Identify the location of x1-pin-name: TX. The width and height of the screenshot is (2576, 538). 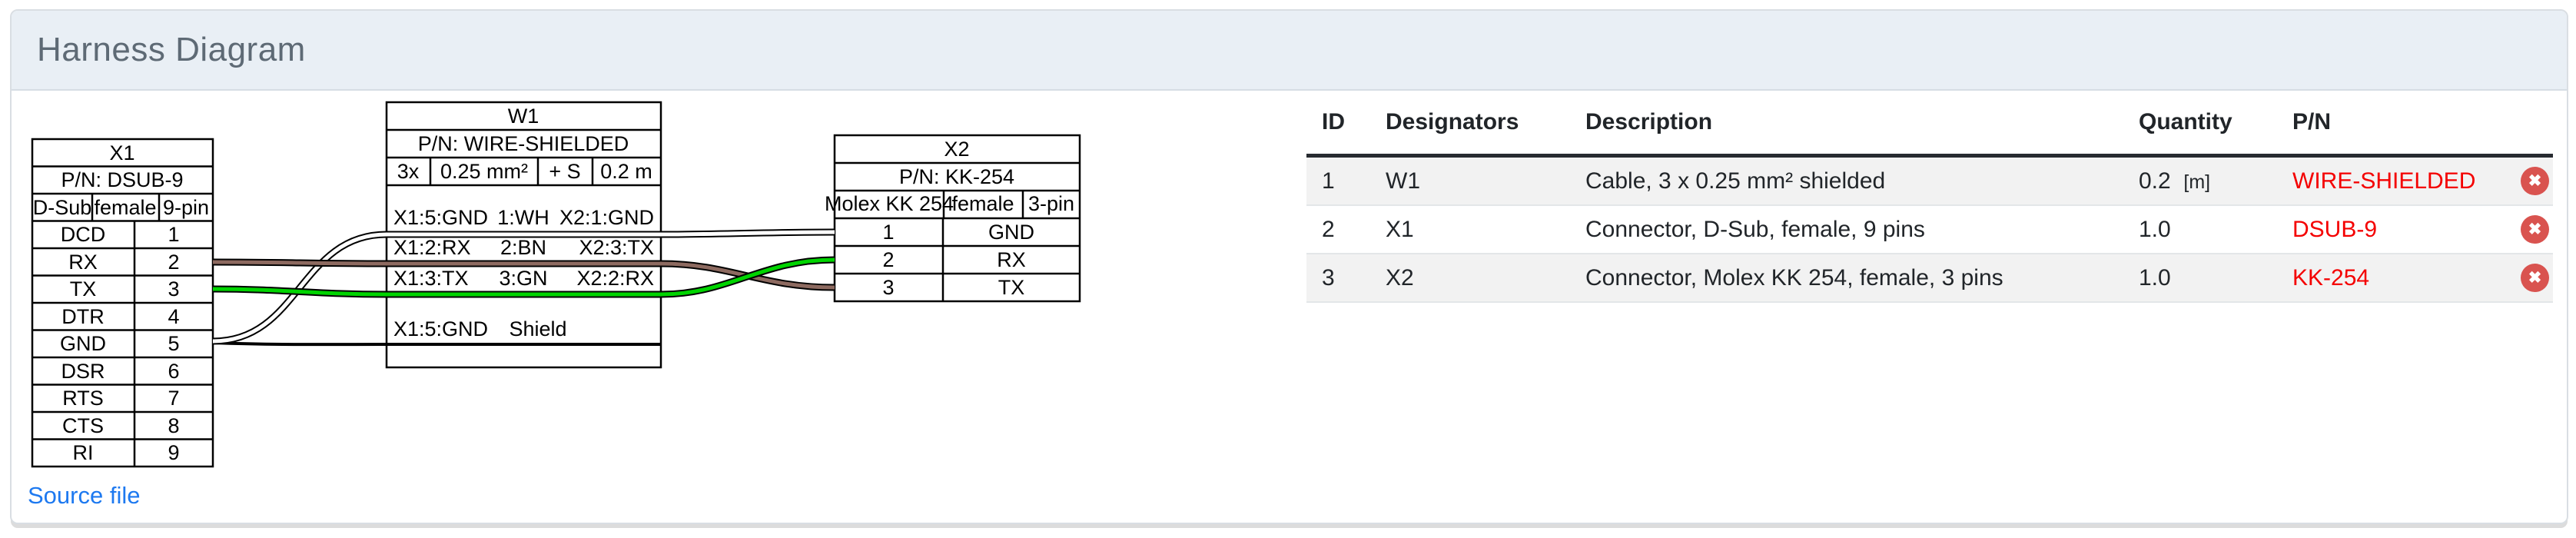
(83, 289).